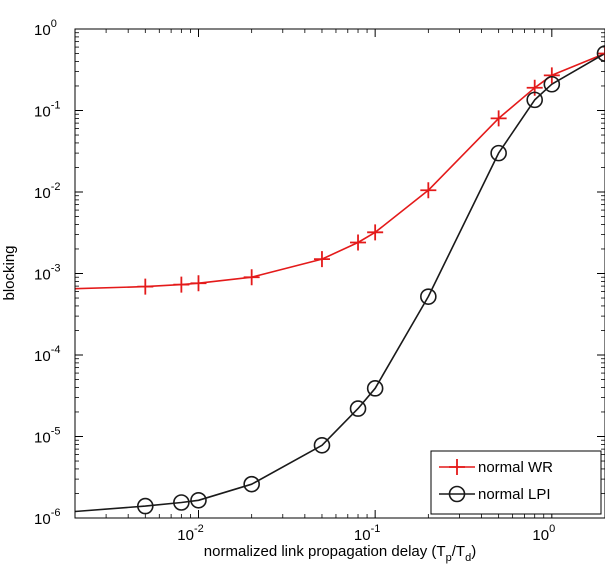 This screenshot has width=605, height=565. I want to click on y-tick-label: 10⁻⁴, so click(47, 354).